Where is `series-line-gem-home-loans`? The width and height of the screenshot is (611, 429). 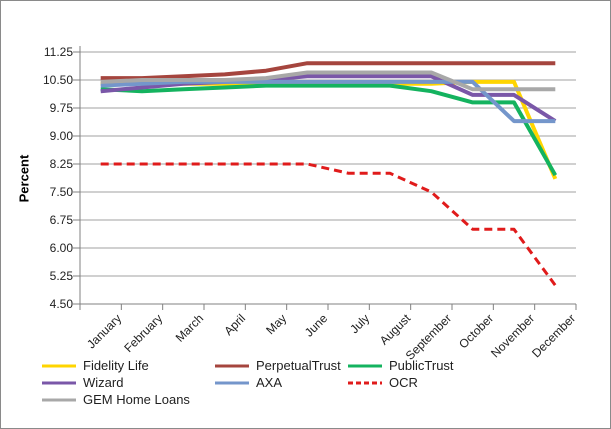 series-line-gem-home-loans is located at coordinates (328, 81).